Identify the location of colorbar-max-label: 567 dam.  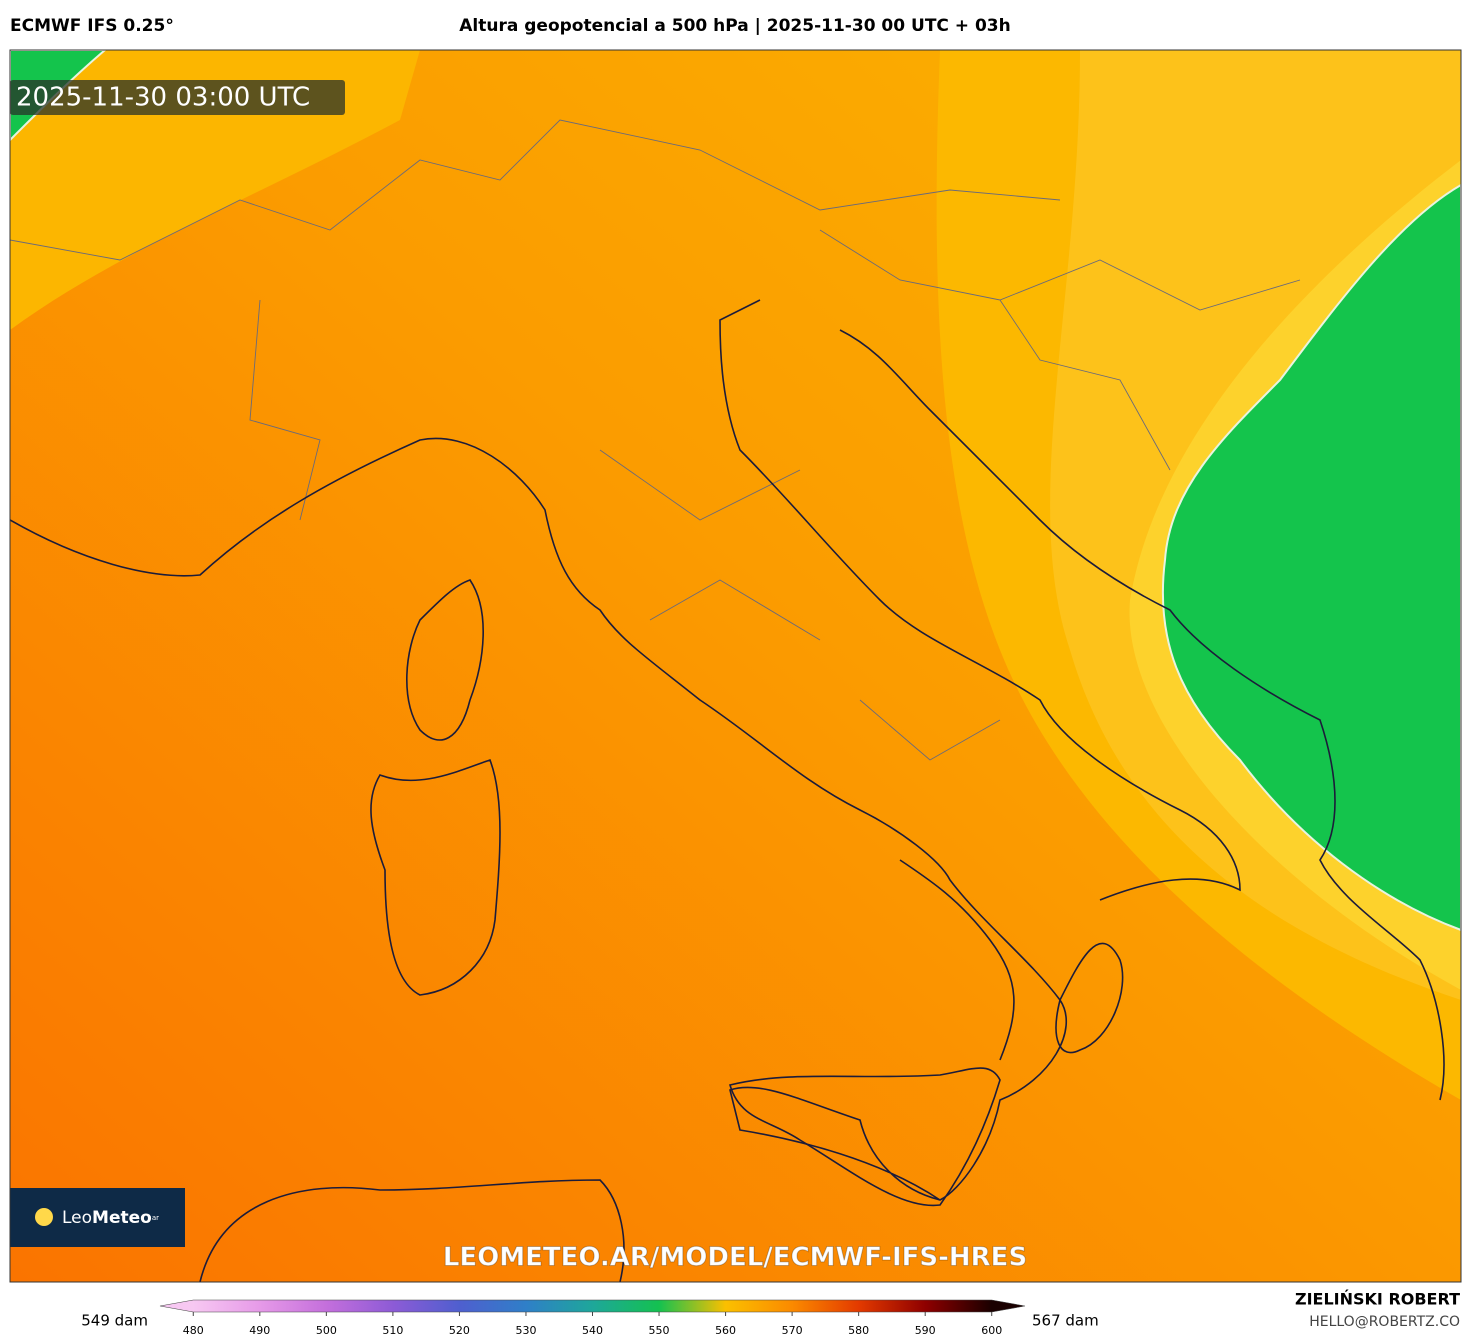
(1065, 1321).